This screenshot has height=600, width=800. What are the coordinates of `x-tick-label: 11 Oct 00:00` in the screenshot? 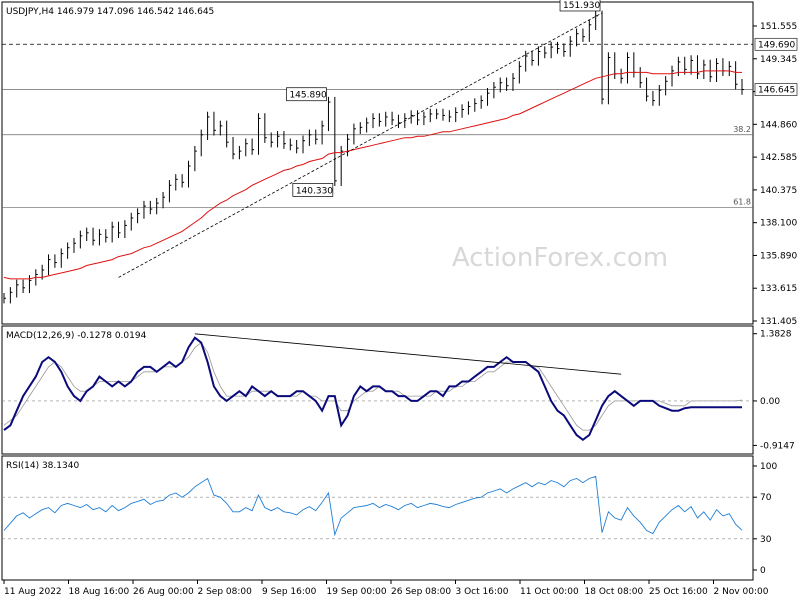 It's located at (549, 592).